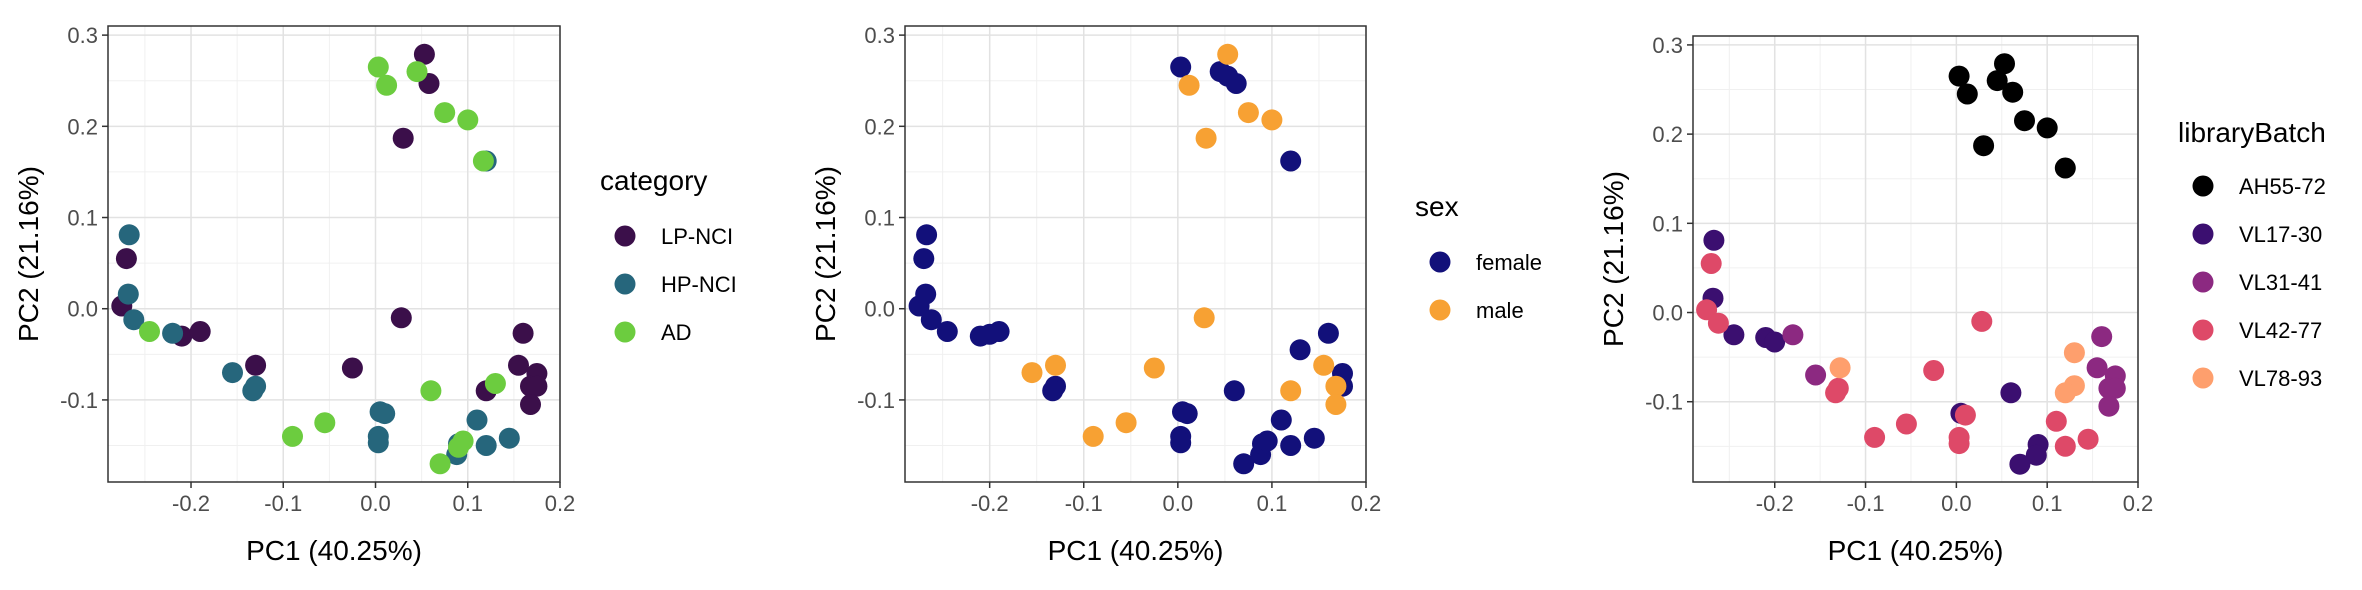 The height and width of the screenshot is (590, 2362). I want to click on y-tick-label: 0.1, so click(82, 218).